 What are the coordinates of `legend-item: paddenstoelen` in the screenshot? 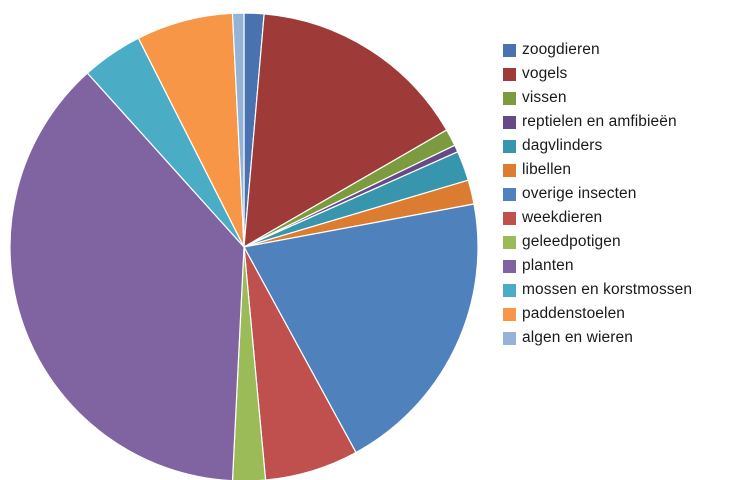 It's located at (617, 314).